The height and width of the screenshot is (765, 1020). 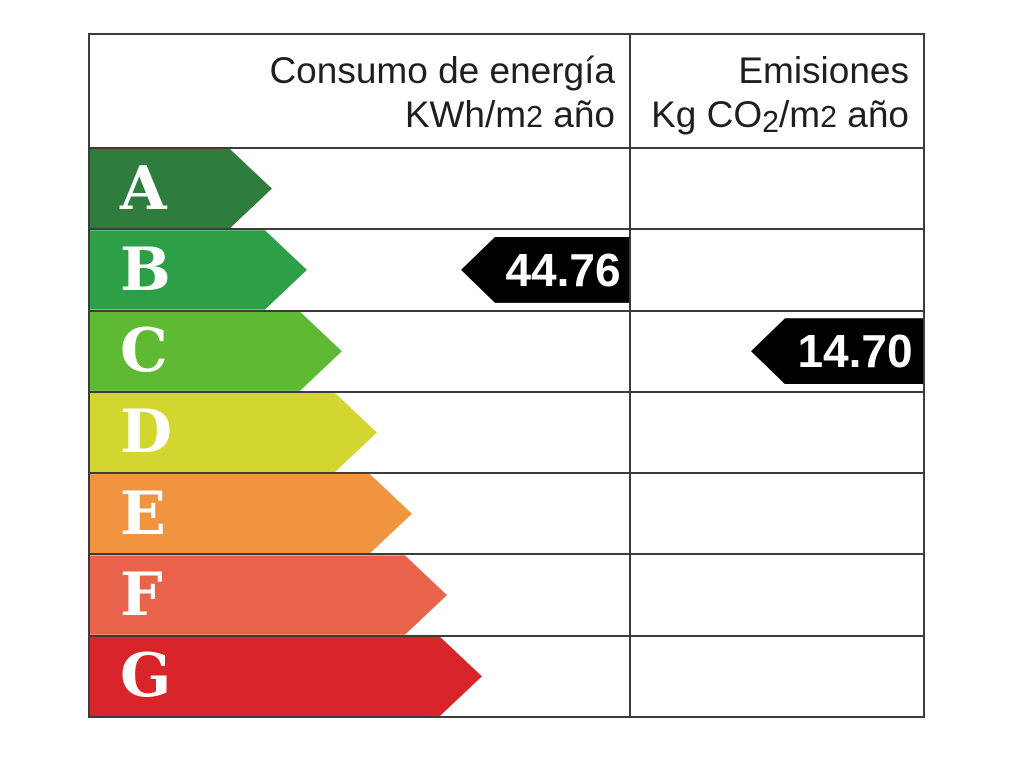 What do you see at coordinates (145, 269) in the screenshot?
I see `rating-letter-b: B` at bounding box center [145, 269].